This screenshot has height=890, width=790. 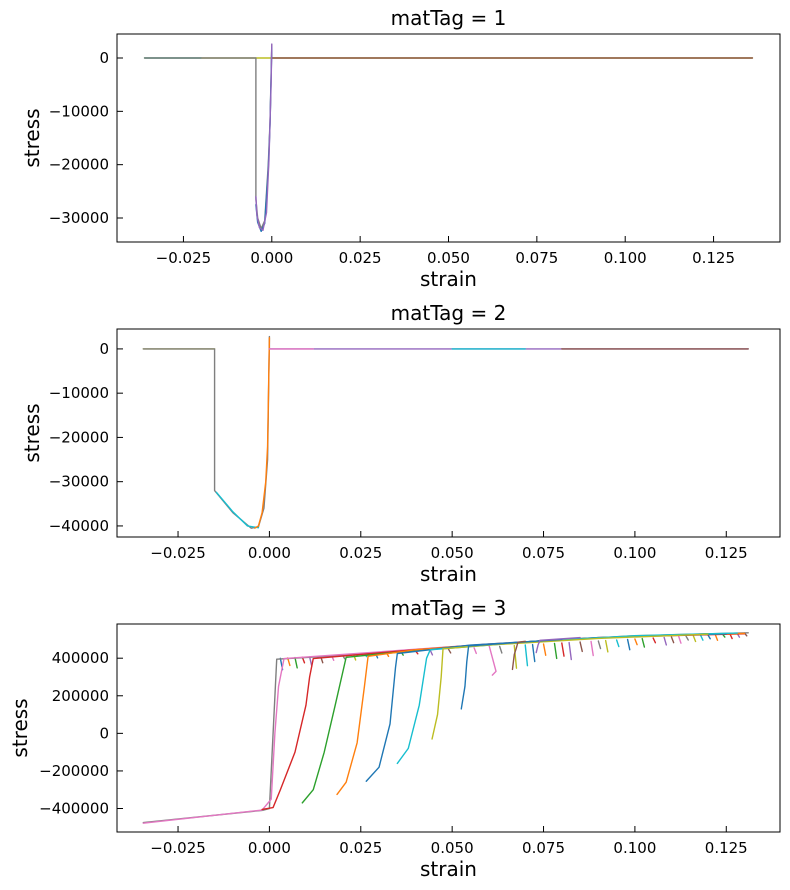 What do you see at coordinates (449, 313) in the screenshot?
I see `chart-title: matTag = 2` at bounding box center [449, 313].